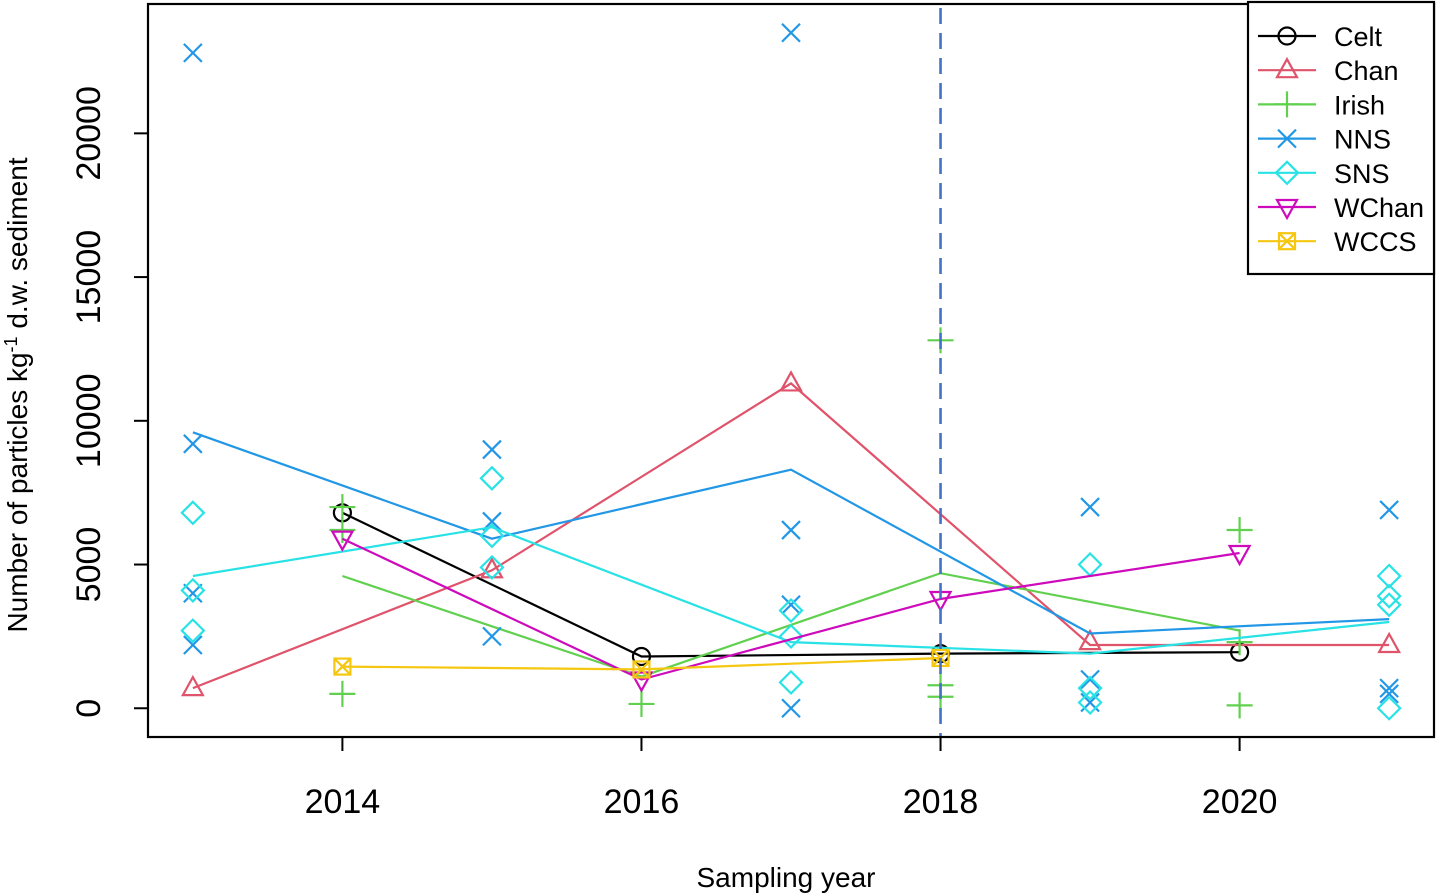  I want to click on data-point-sns-2-shape, so click(193, 631).